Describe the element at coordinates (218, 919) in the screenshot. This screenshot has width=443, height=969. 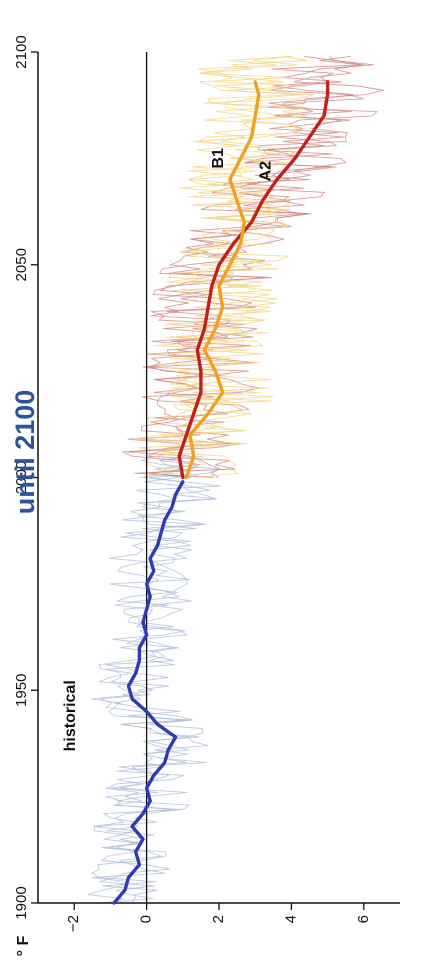
I see `y-tick-label: 2` at that location.